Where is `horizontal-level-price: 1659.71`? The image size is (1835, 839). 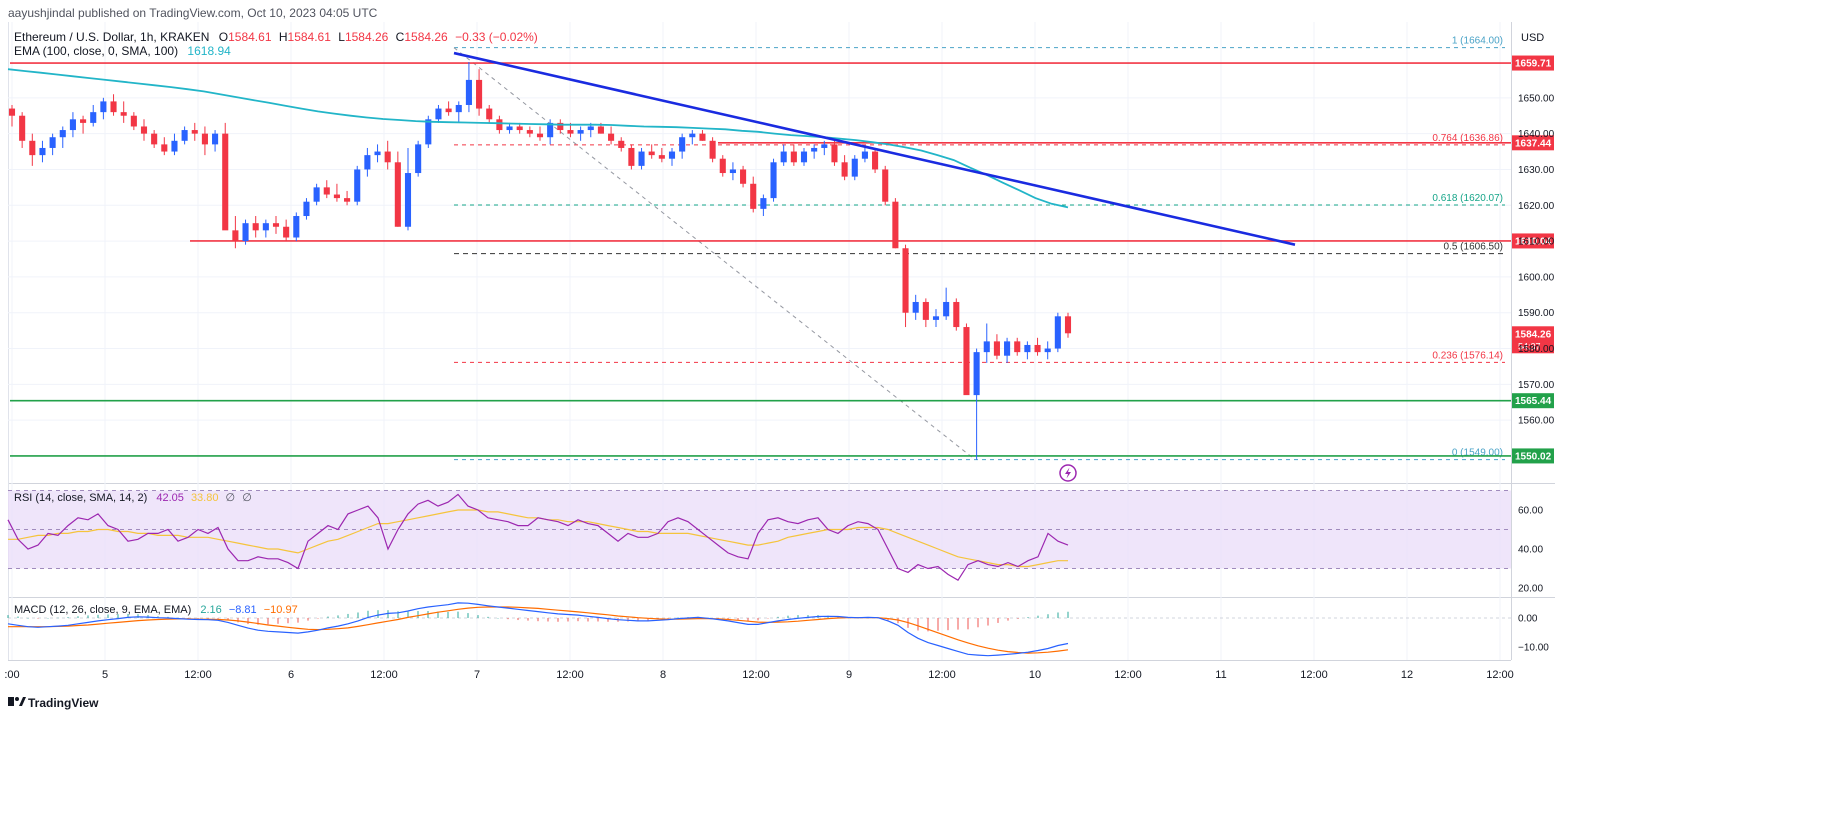
horizontal-level-price: 1659.71 is located at coordinates (1533, 64).